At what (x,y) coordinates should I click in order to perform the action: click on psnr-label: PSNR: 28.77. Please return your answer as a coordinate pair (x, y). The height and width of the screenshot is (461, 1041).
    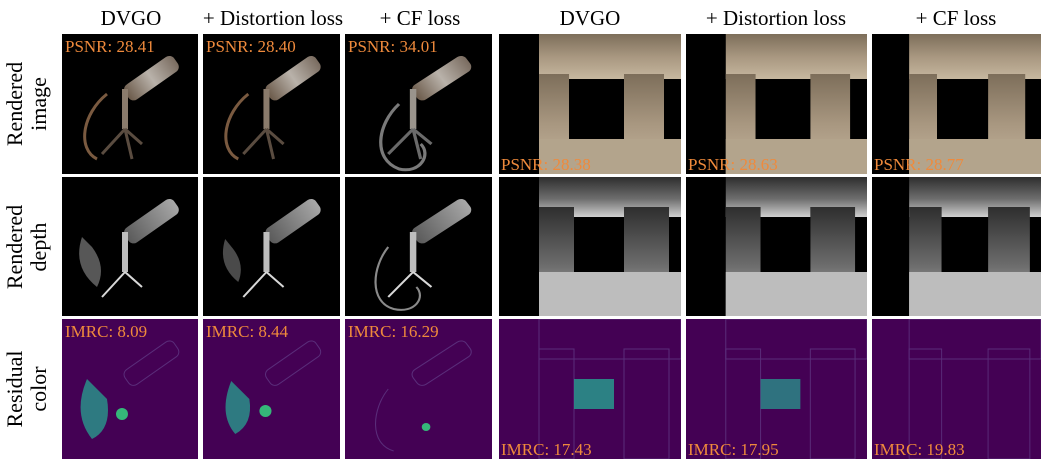
    Looking at the image, I should click on (919, 164).